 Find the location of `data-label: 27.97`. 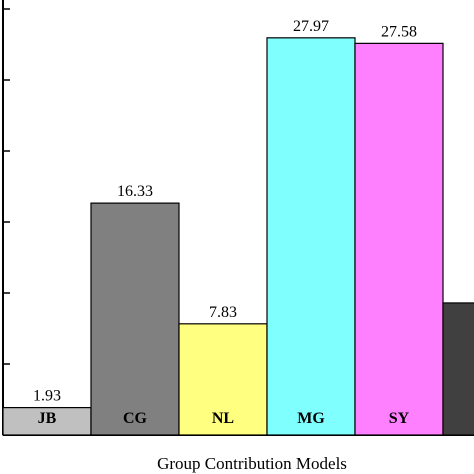

data-label: 27.97 is located at coordinates (311, 26).